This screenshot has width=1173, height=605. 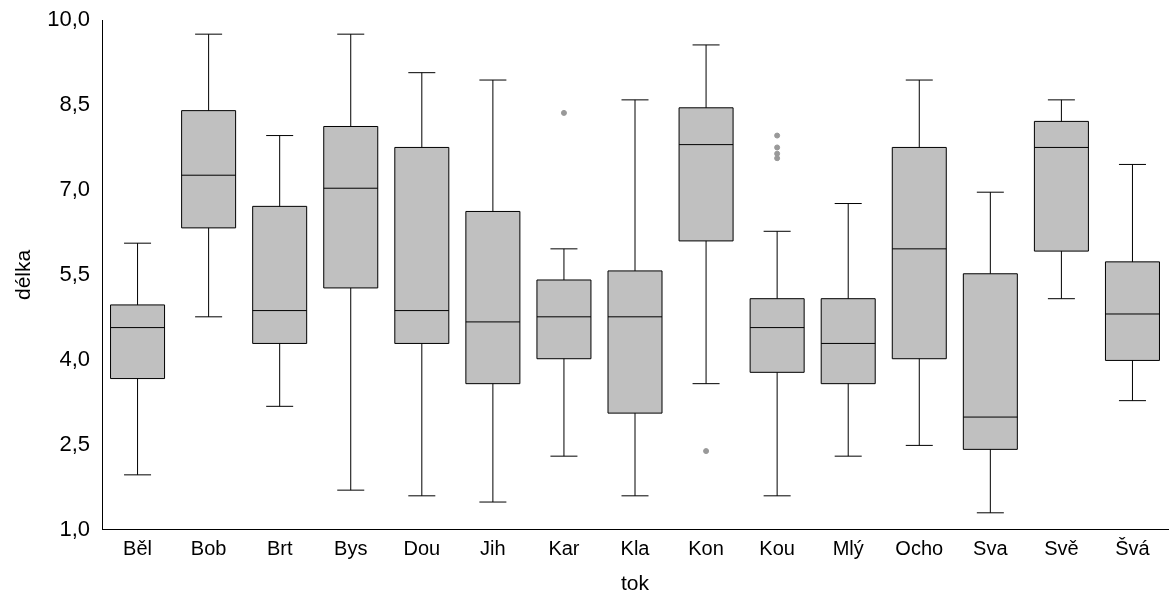 What do you see at coordinates (351, 548) in the screenshot?
I see `x-tick-label: Bys` at bounding box center [351, 548].